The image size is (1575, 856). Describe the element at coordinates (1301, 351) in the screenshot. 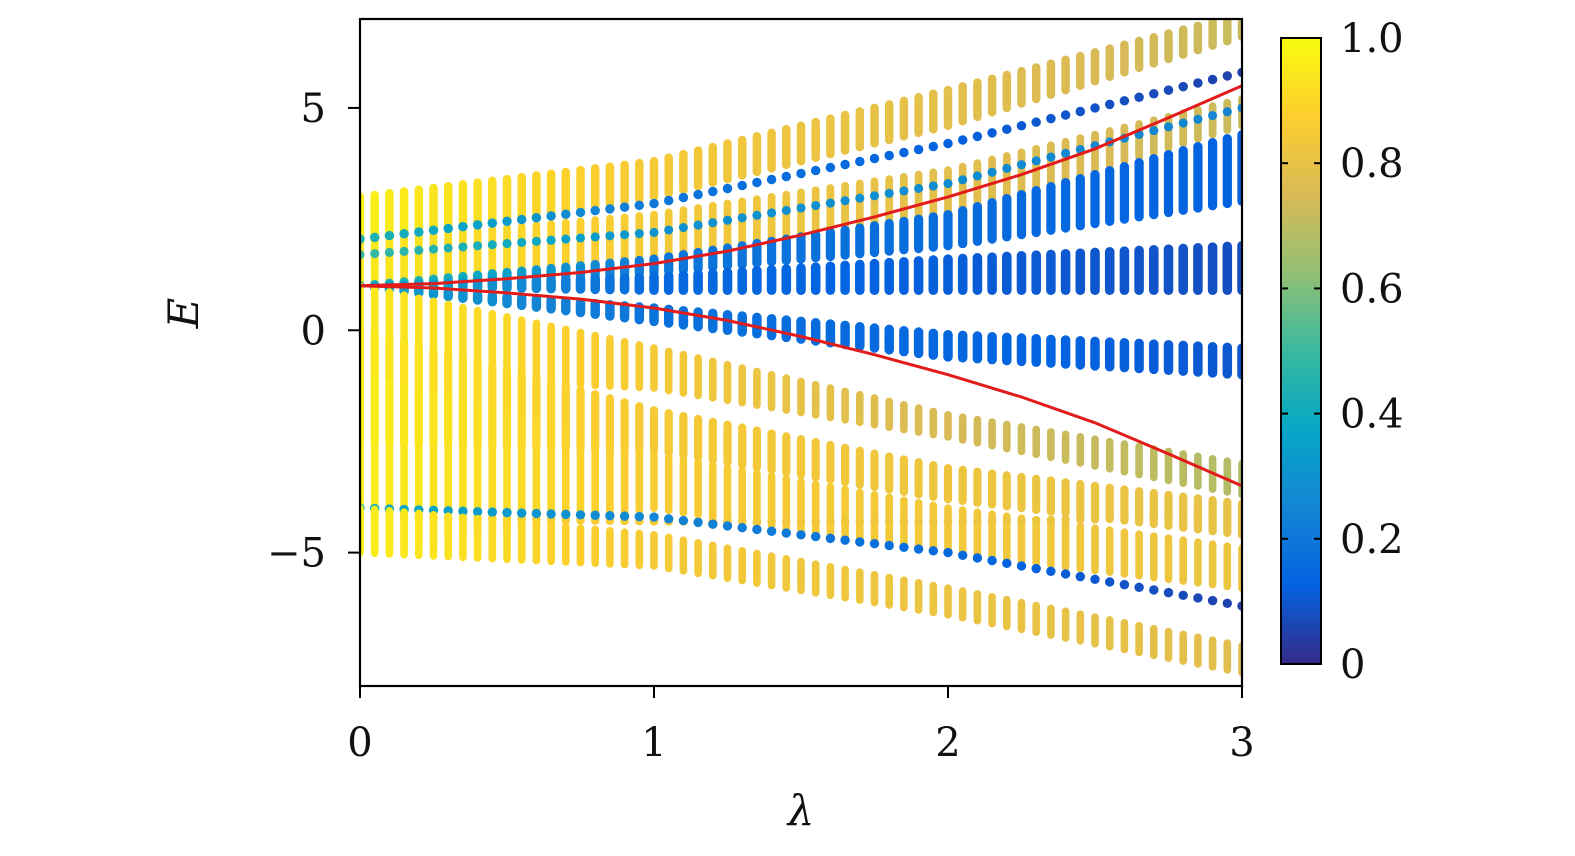

I see `colorbar-gradient` at that location.